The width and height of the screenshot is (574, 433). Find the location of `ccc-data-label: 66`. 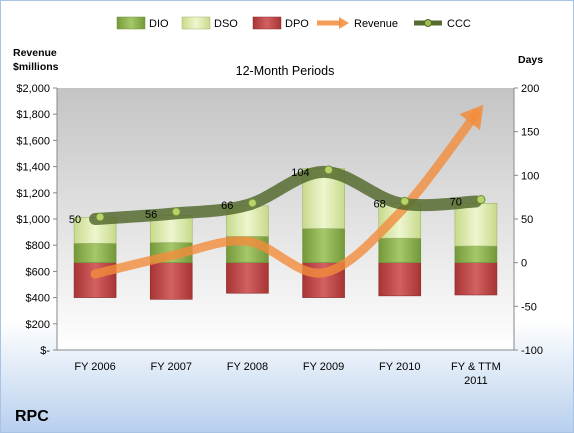

ccc-data-label: 66 is located at coordinates (227, 206).